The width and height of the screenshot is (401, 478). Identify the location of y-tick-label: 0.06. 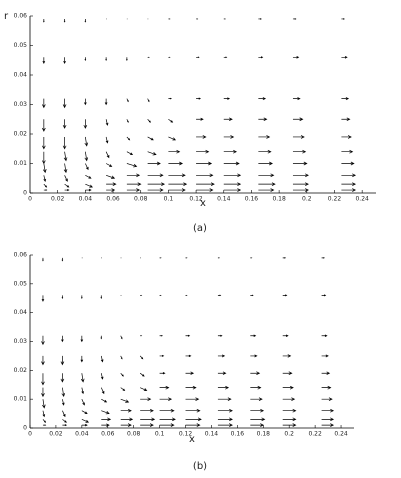
(21, 255).